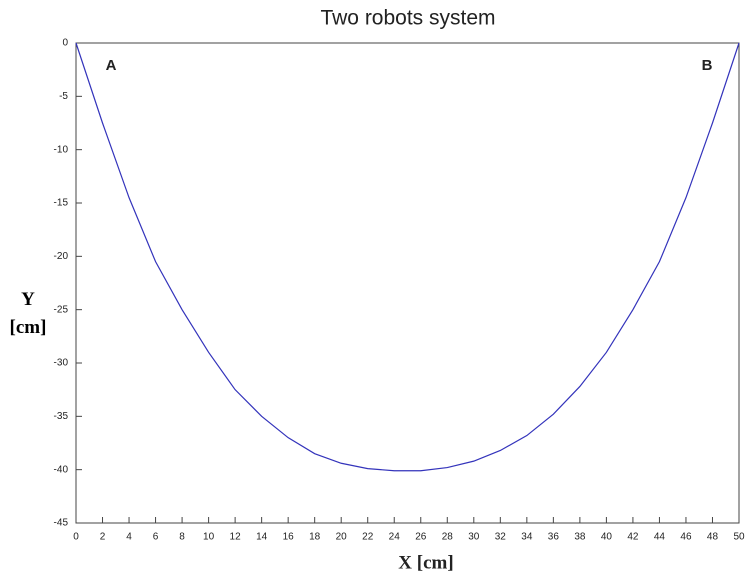 Image resolution: width=748 pixels, height=580 pixels. Describe the element at coordinates (156, 537) in the screenshot. I see `x-tick-label: 6` at that location.